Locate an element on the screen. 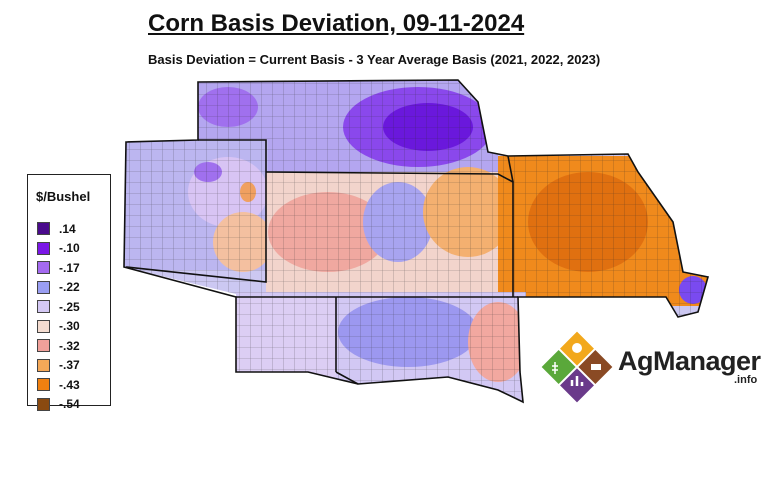  legend-item: .14 is located at coordinates (58, 229).